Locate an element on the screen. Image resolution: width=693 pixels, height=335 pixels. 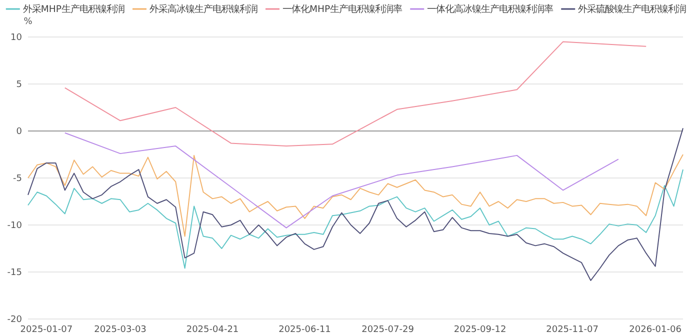
y-tick-label: -20 is located at coordinates (14, 320).